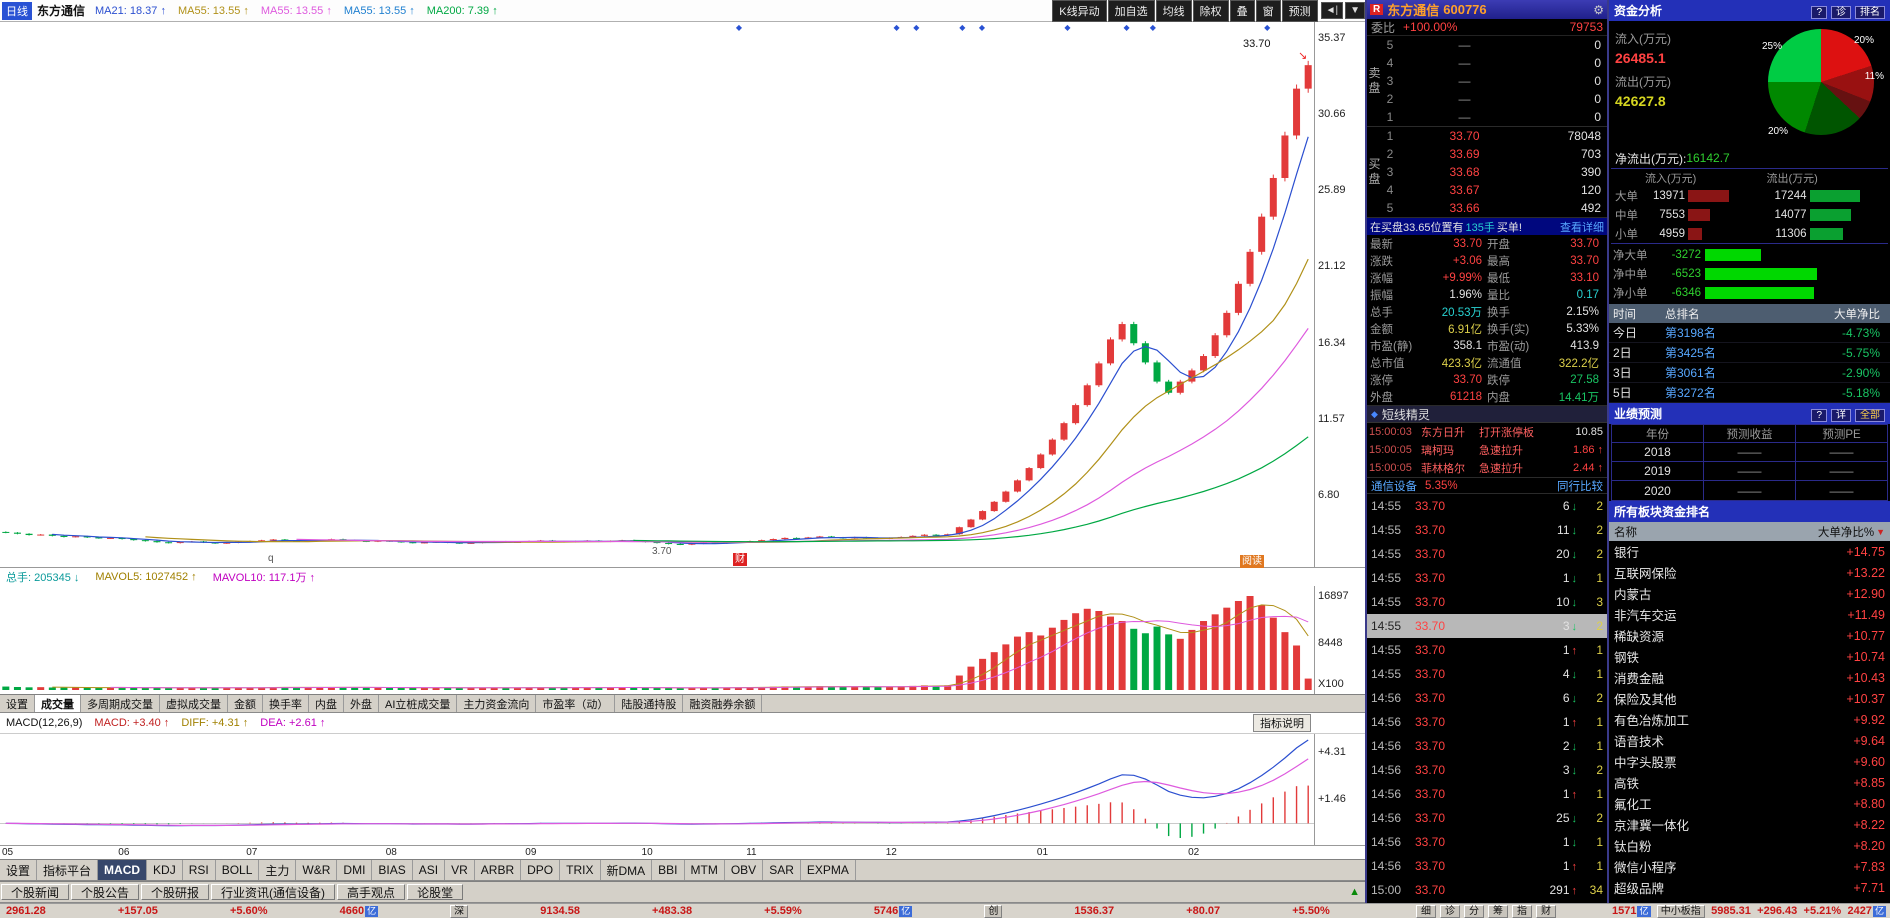  What do you see at coordinates (371, 892) in the screenshot?
I see `news-tab-4: 高手观点` at bounding box center [371, 892].